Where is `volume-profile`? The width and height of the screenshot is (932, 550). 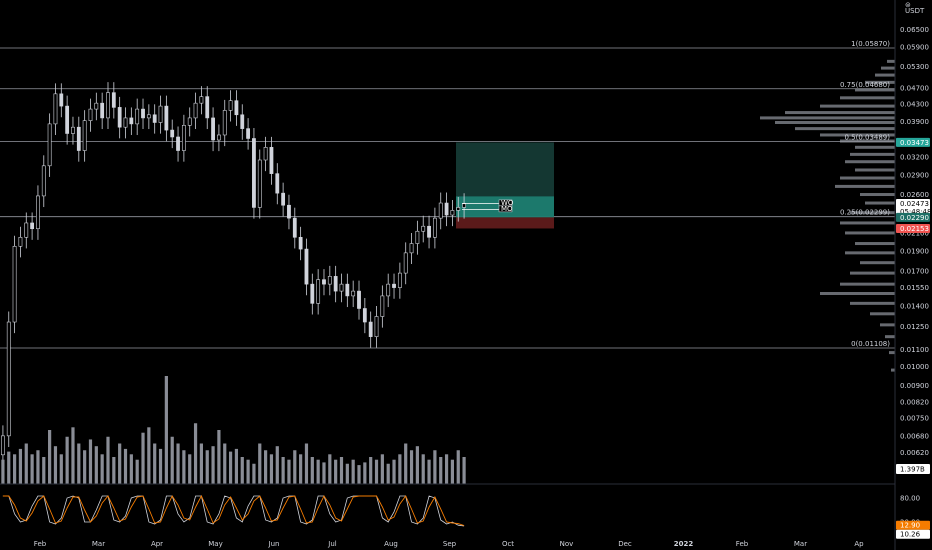 volume-profile is located at coordinates (827, 215).